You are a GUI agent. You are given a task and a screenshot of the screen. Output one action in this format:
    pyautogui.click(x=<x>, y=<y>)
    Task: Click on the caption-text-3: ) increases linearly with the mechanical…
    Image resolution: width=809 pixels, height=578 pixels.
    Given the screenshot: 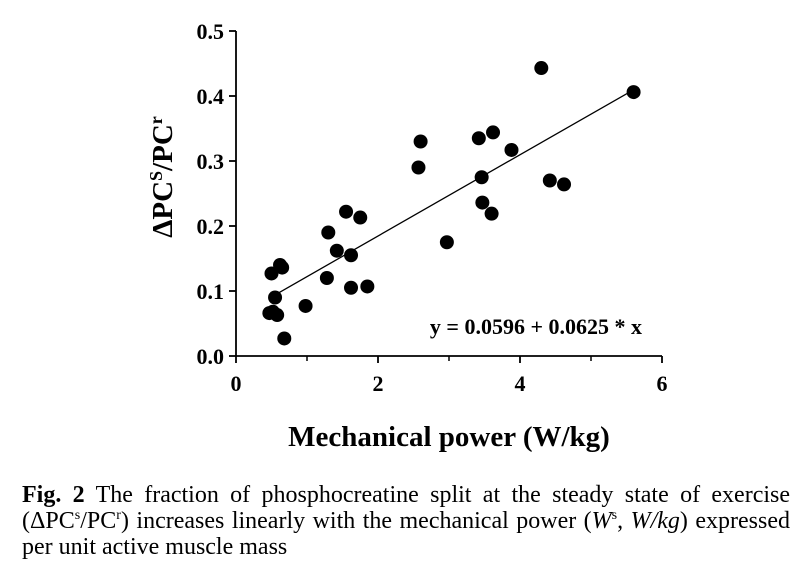 What is the action you would take?
    pyautogui.click(x=356, y=521)
    